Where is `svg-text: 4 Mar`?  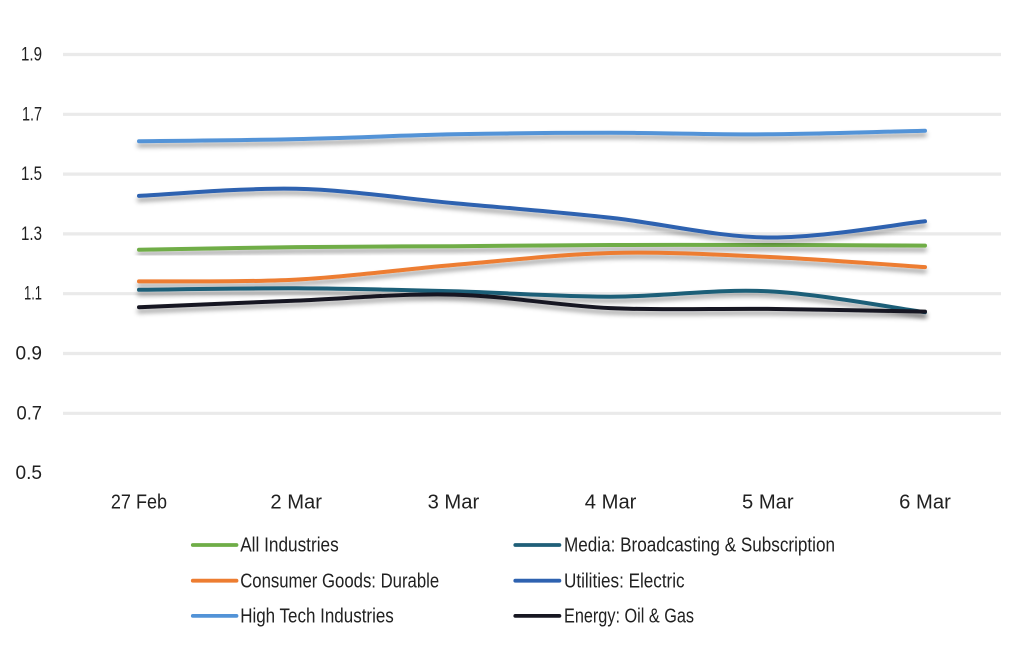
svg-text: 4 Mar is located at coordinates (611, 503).